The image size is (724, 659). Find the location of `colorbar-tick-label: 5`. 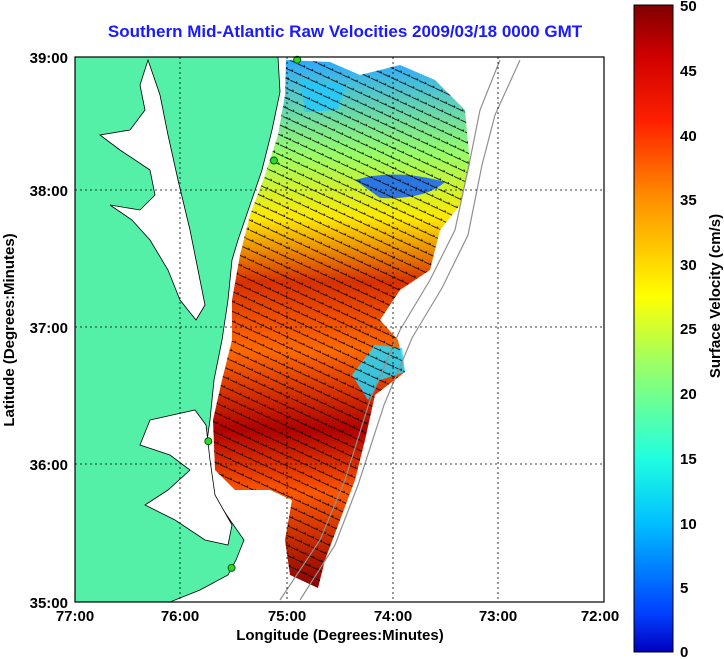

colorbar-tick-label: 5 is located at coordinates (684, 588).